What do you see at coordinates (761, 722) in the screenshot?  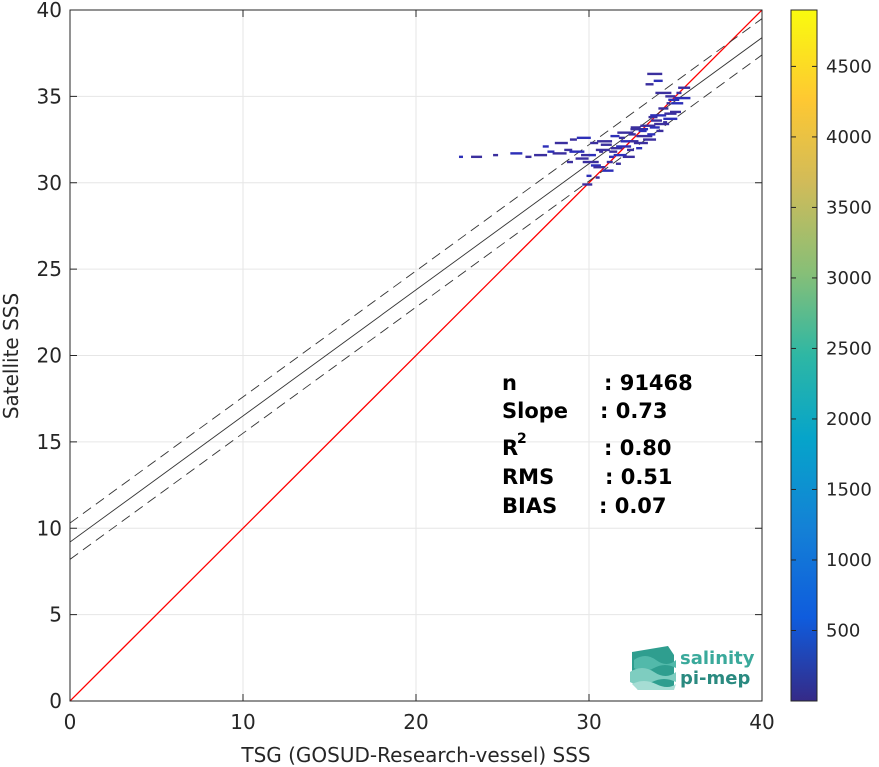 I see `x-tick-label: 40` at bounding box center [761, 722].